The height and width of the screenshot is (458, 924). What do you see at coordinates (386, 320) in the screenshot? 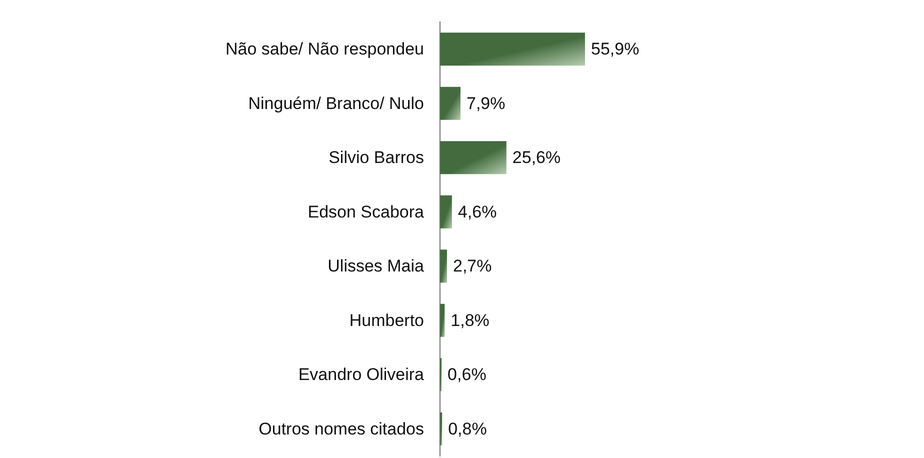
I see `y-tick-label: Humberto` at bounding box center [386, 320].